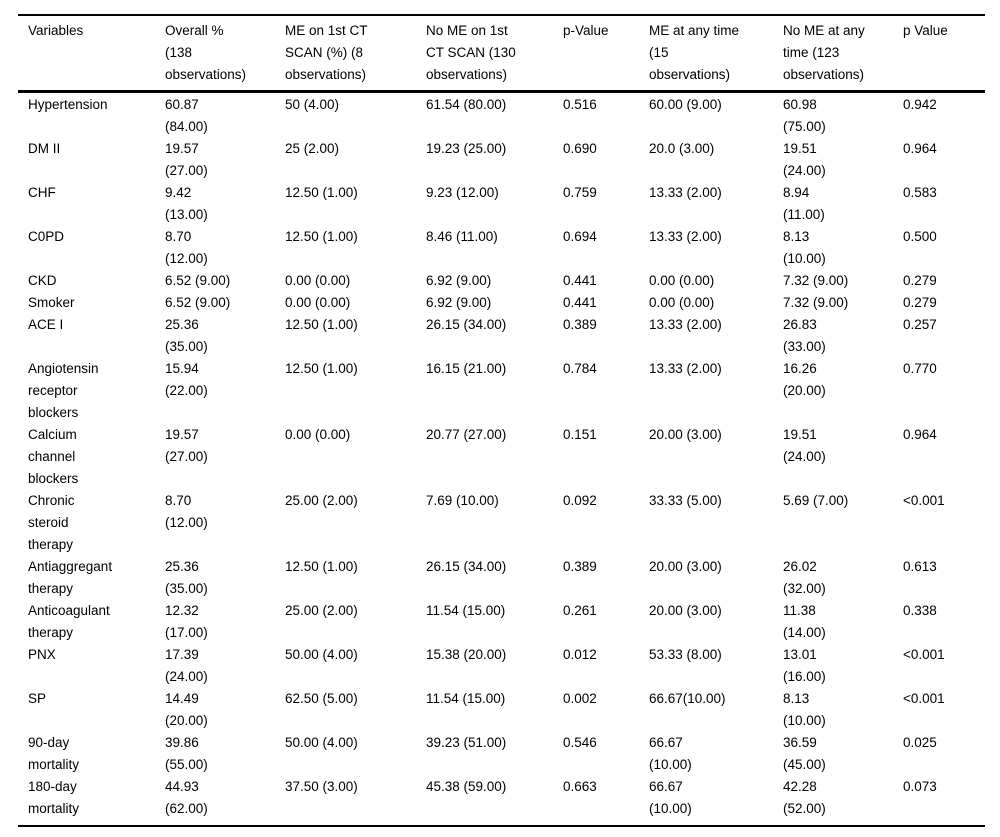 Image resolution: width=1000 pixels, height=837 pixels. What do you see at coordinates (53, 456) in the screenshot?
I see `variable-cell: Calcium channel blockers` at bounding box center [53, 456].